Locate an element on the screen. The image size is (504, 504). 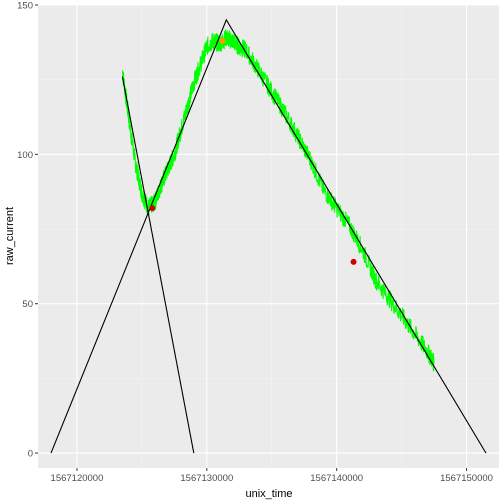
x-tick-label: 1567120000 is located at coordinates (77, 478).